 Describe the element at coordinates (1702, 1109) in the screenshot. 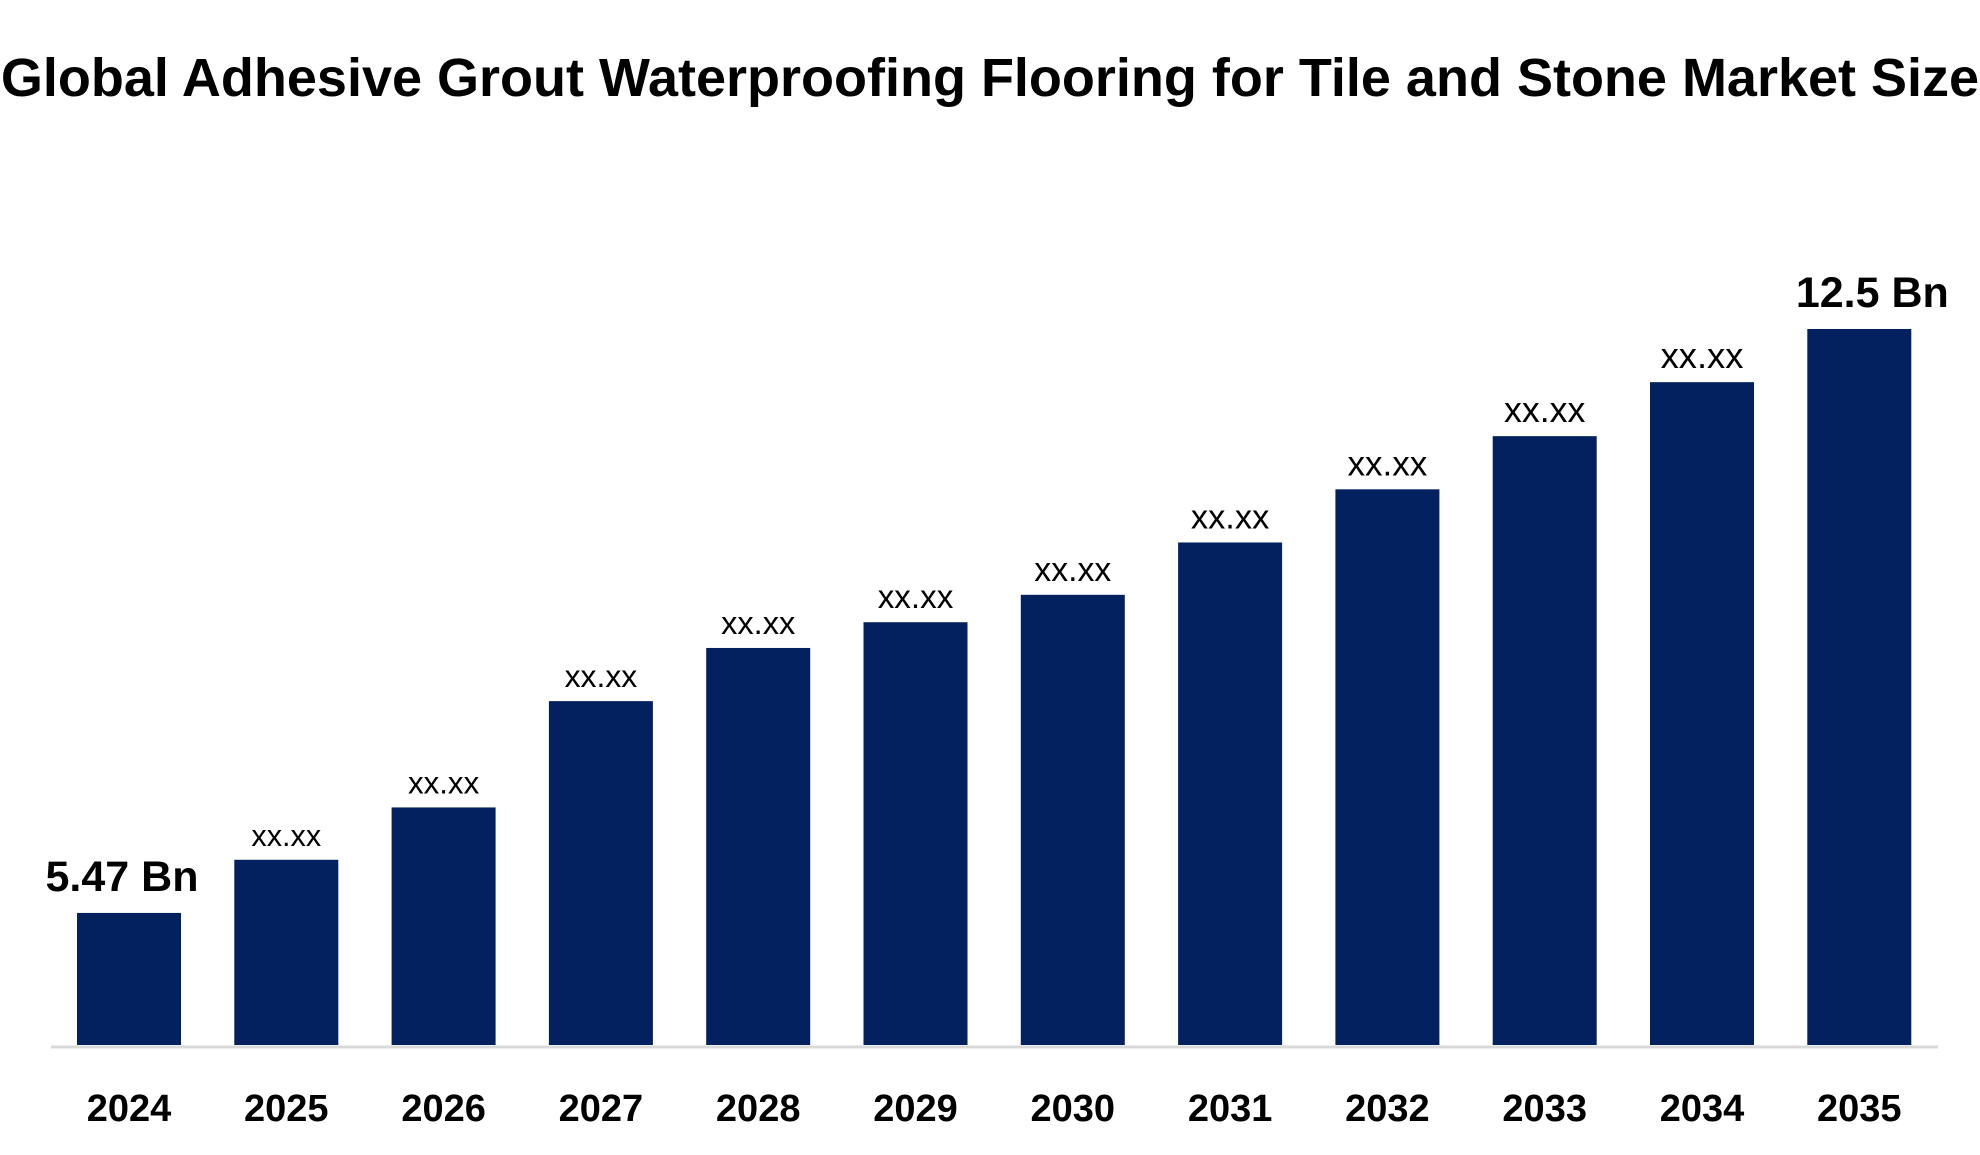

I see `x-tick-label-2034: 2034` at that location.